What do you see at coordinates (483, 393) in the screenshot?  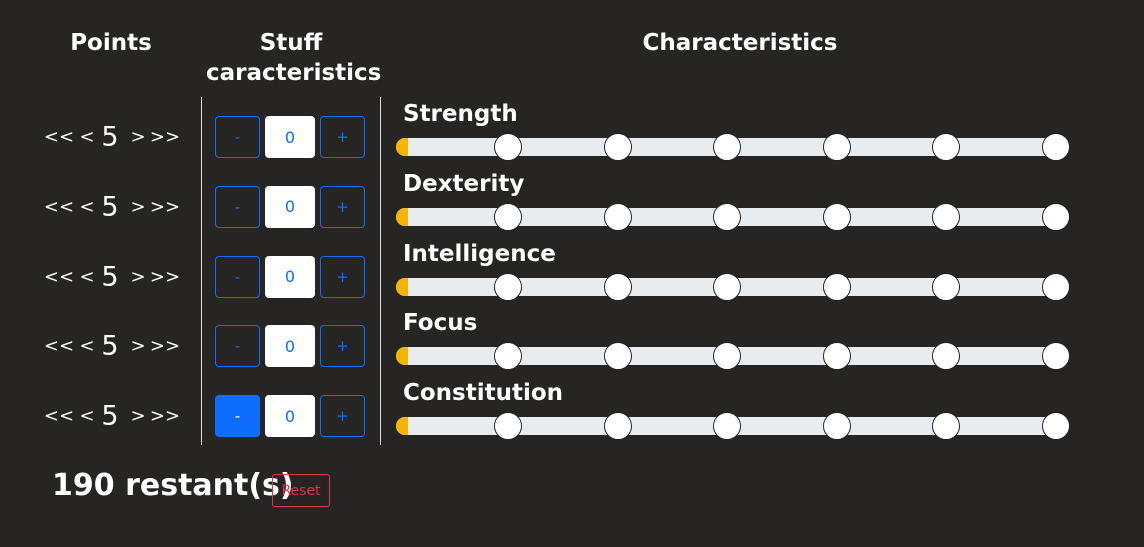 I see `characteristic-name: Constitution` at bounding box center [483, 393].